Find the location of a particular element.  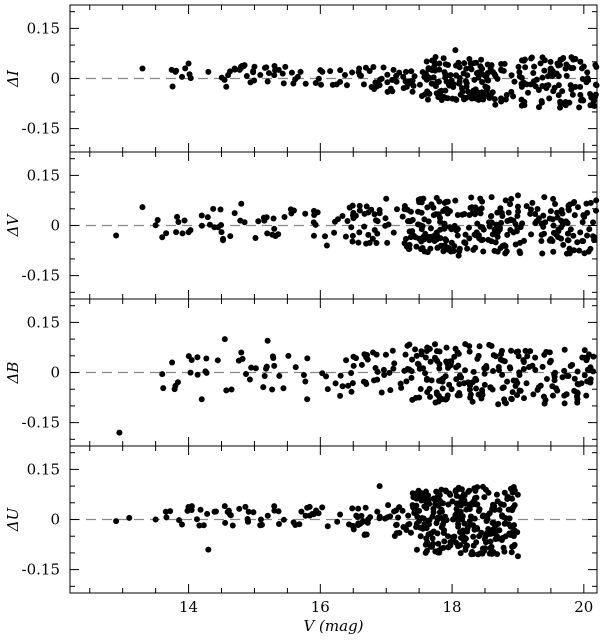

y-axis-label: ΔU is located at coordinates (13, 519).